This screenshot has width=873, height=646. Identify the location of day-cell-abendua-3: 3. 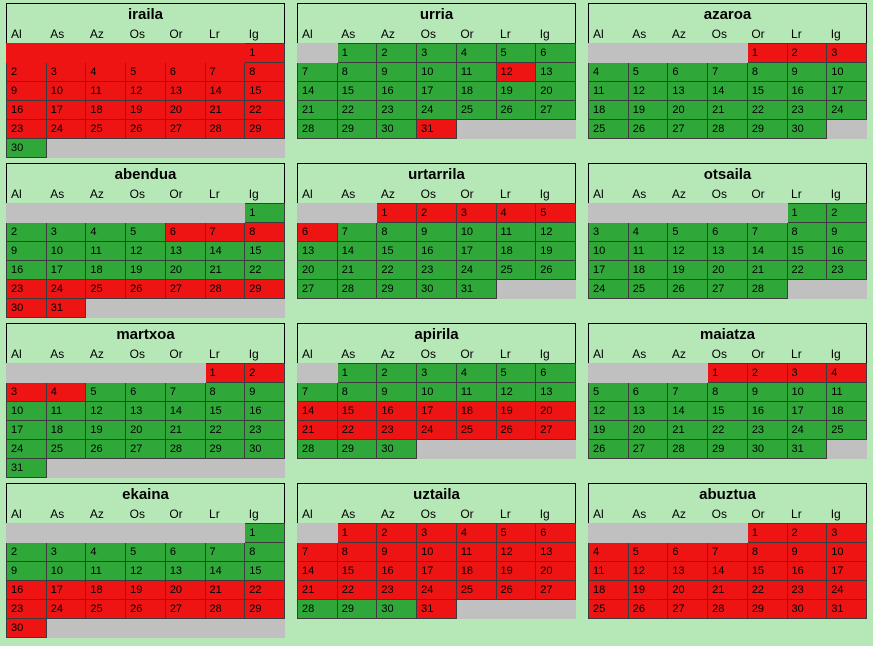
(66, 232).